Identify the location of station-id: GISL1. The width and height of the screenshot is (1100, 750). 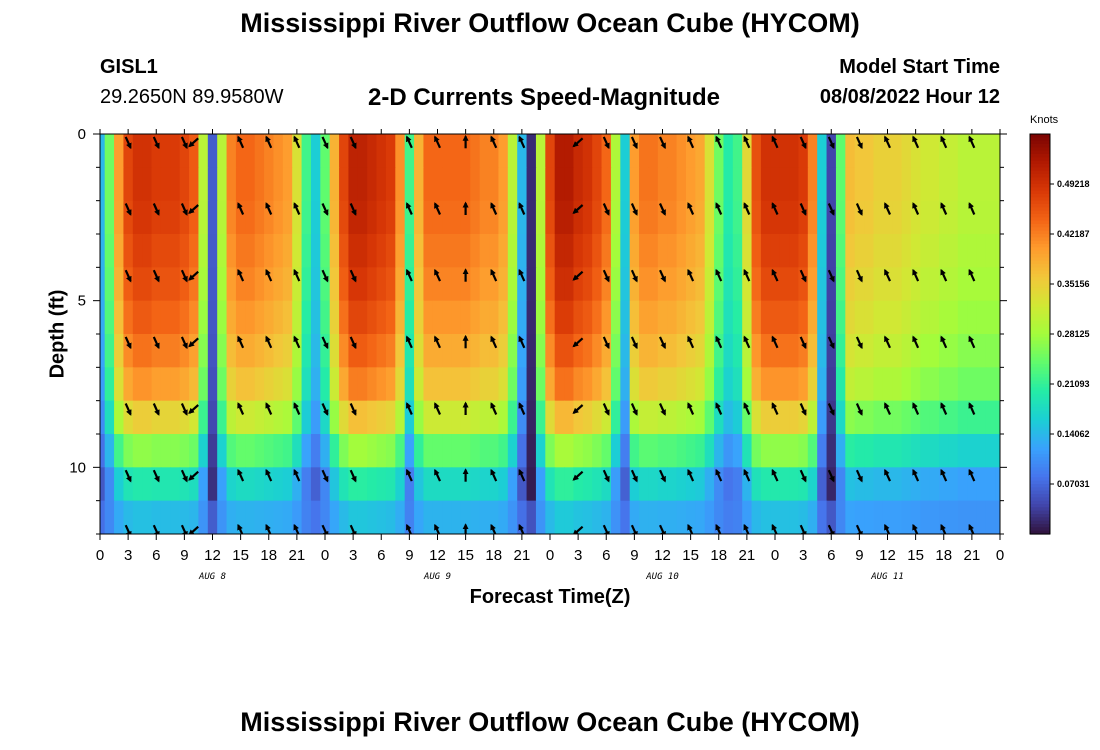
(129, 67).